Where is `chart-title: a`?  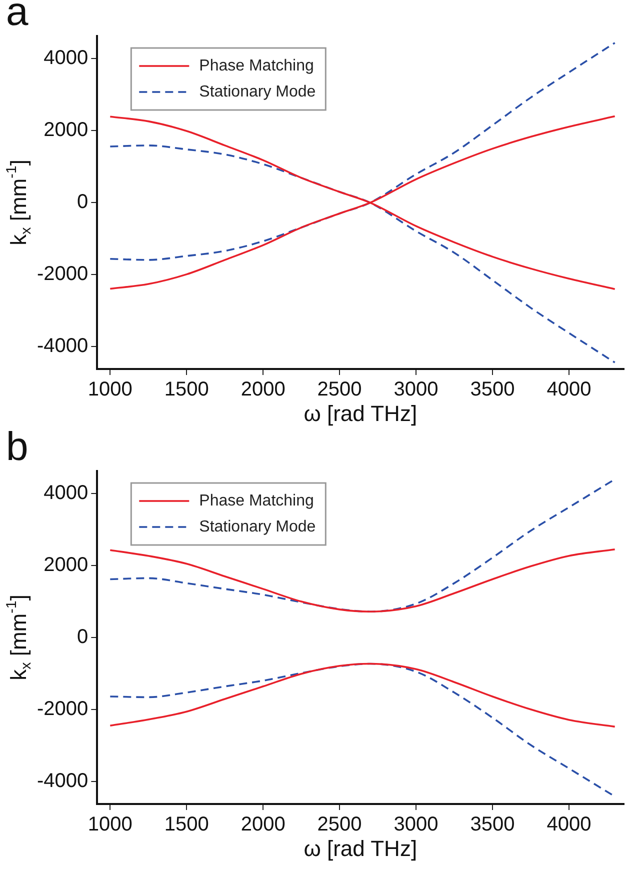
chart-title: a is located at coordinates (17, 17).